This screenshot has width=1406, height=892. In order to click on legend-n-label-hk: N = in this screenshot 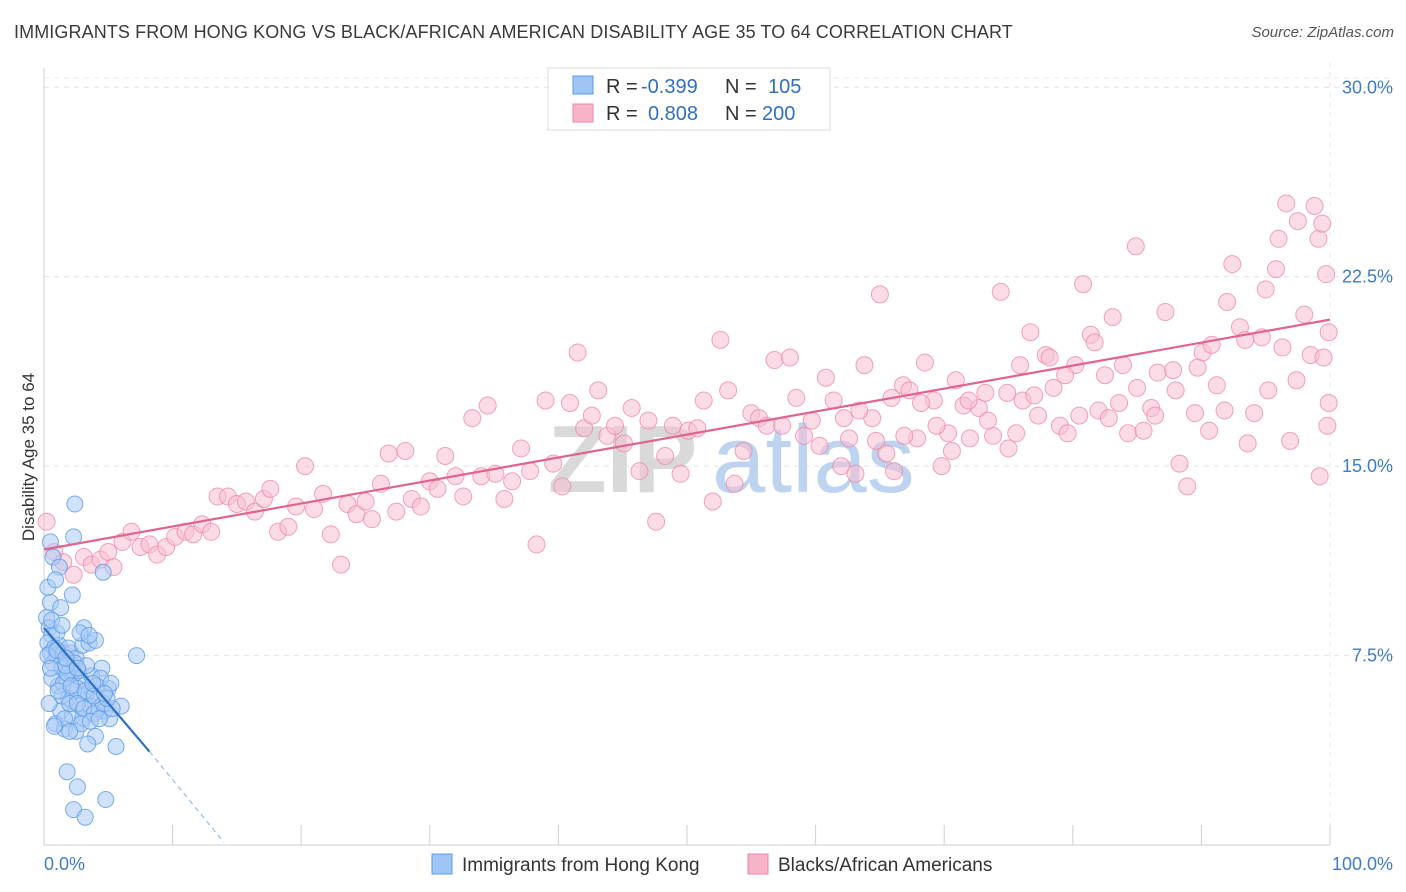, I will do `click(741, 87)`.